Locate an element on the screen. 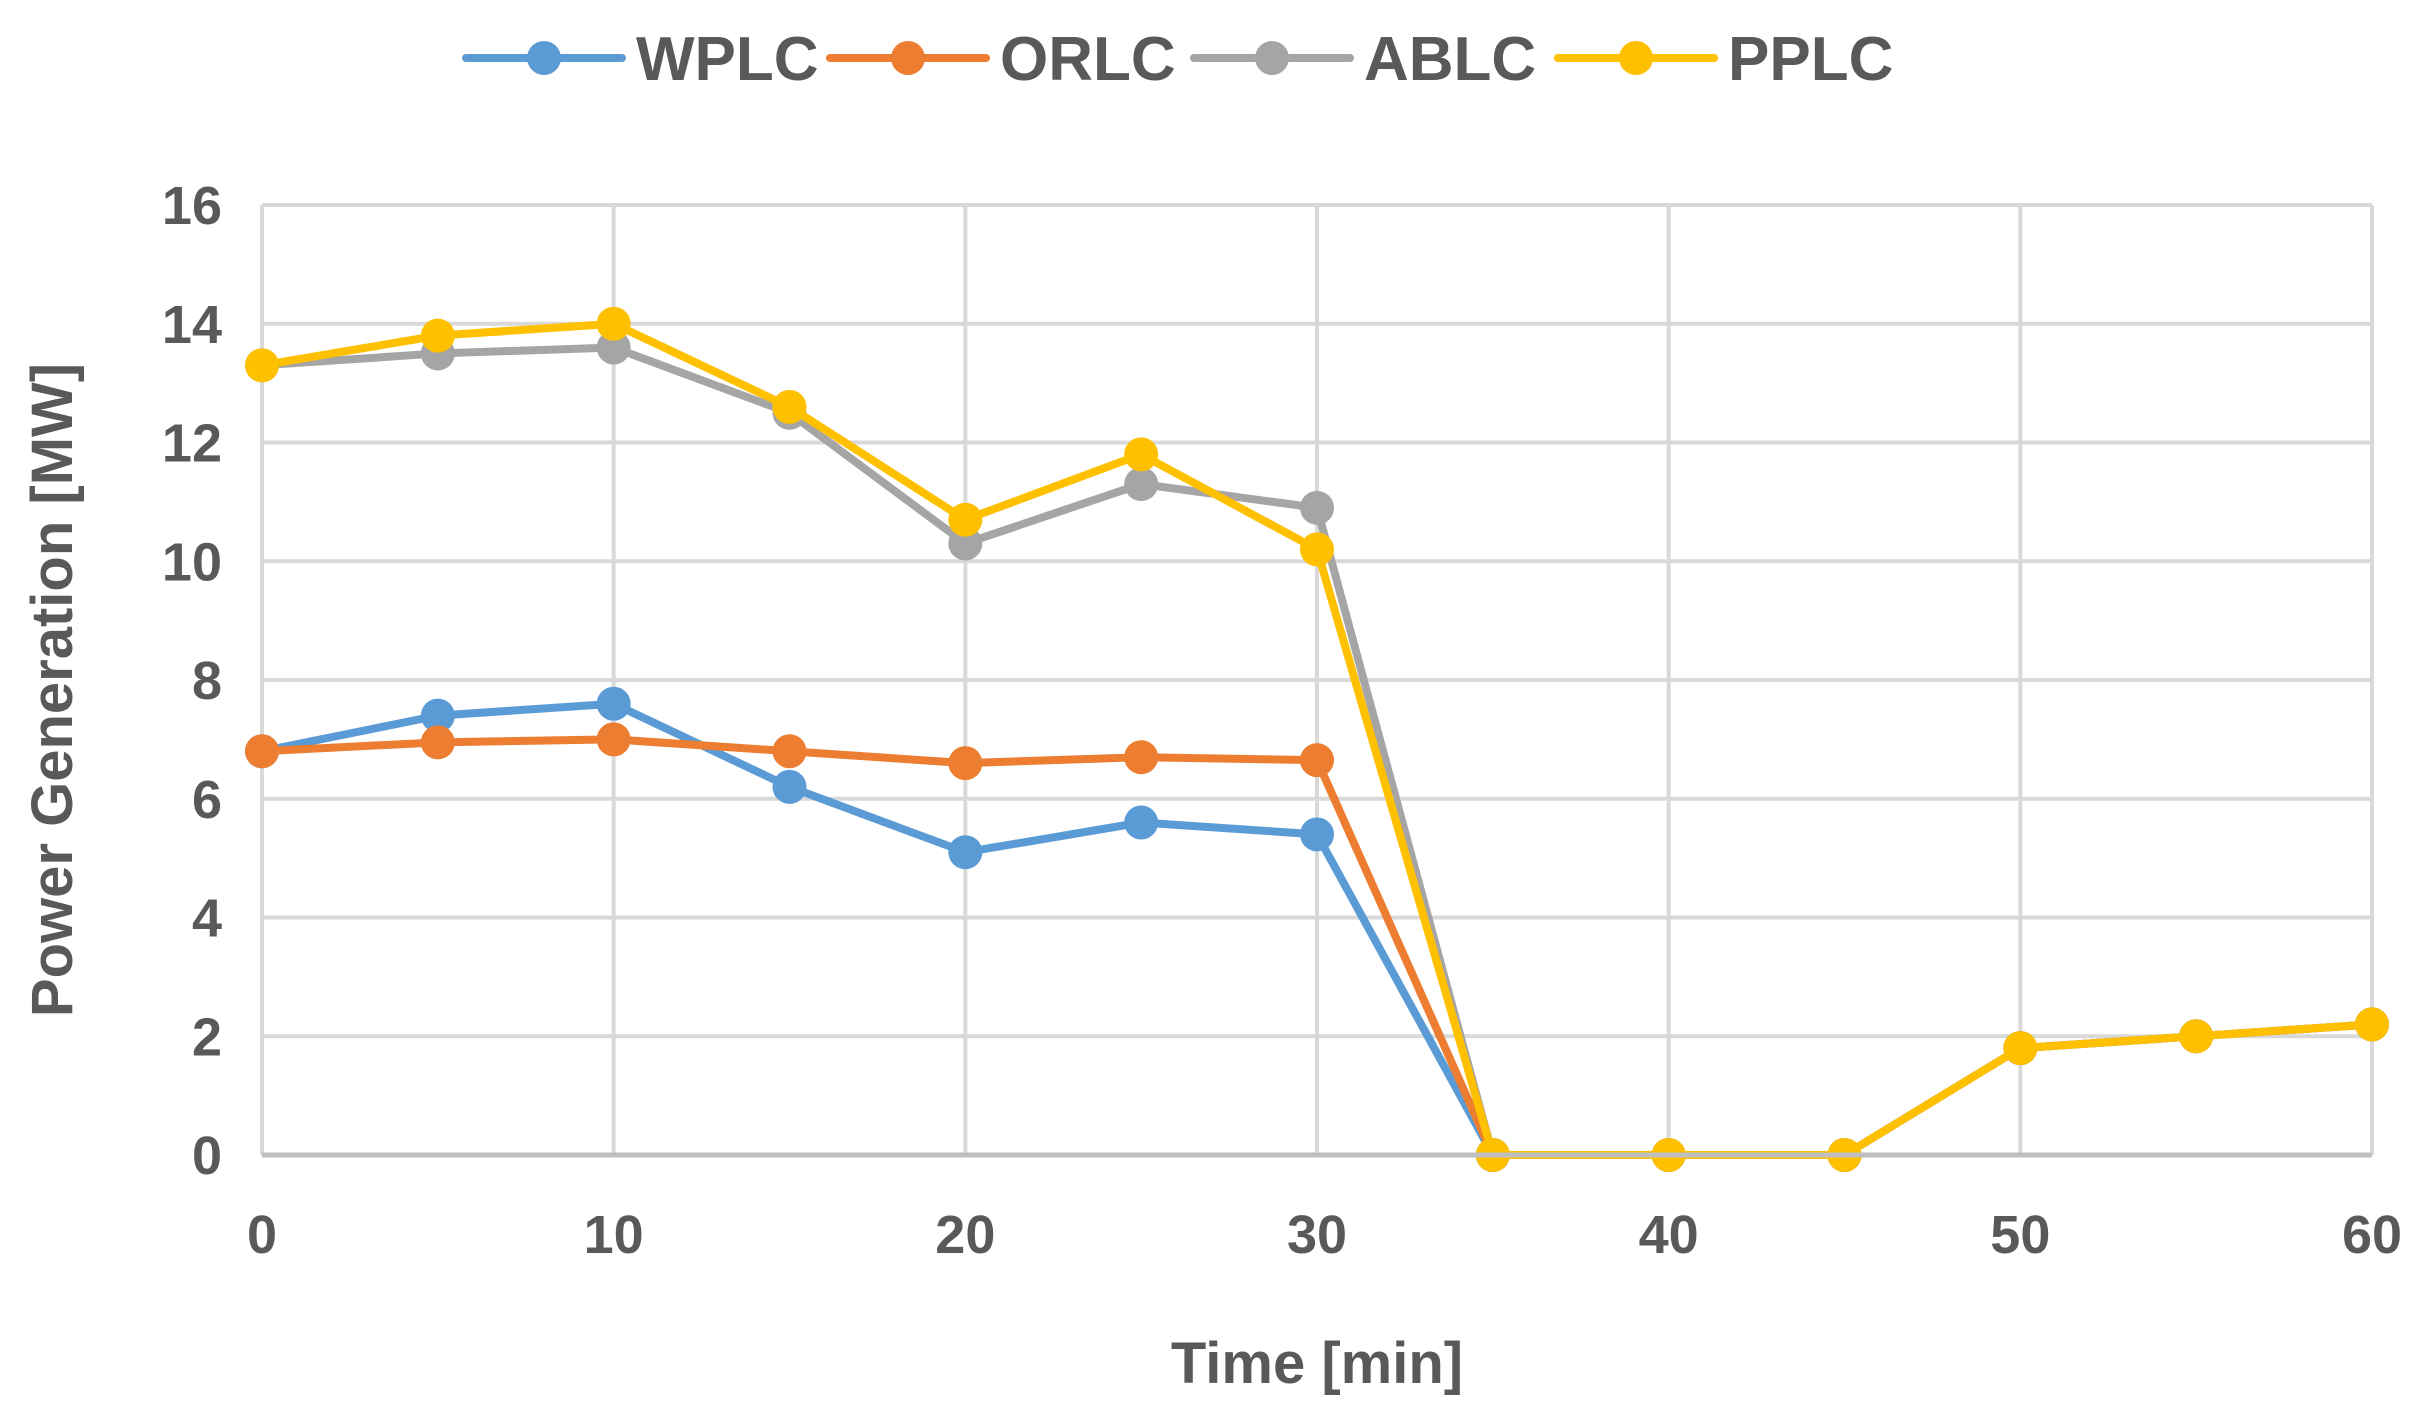 This screenshot has width=2426, height=1419. y-tick-label: 16 is located at coordinates (192, 206).